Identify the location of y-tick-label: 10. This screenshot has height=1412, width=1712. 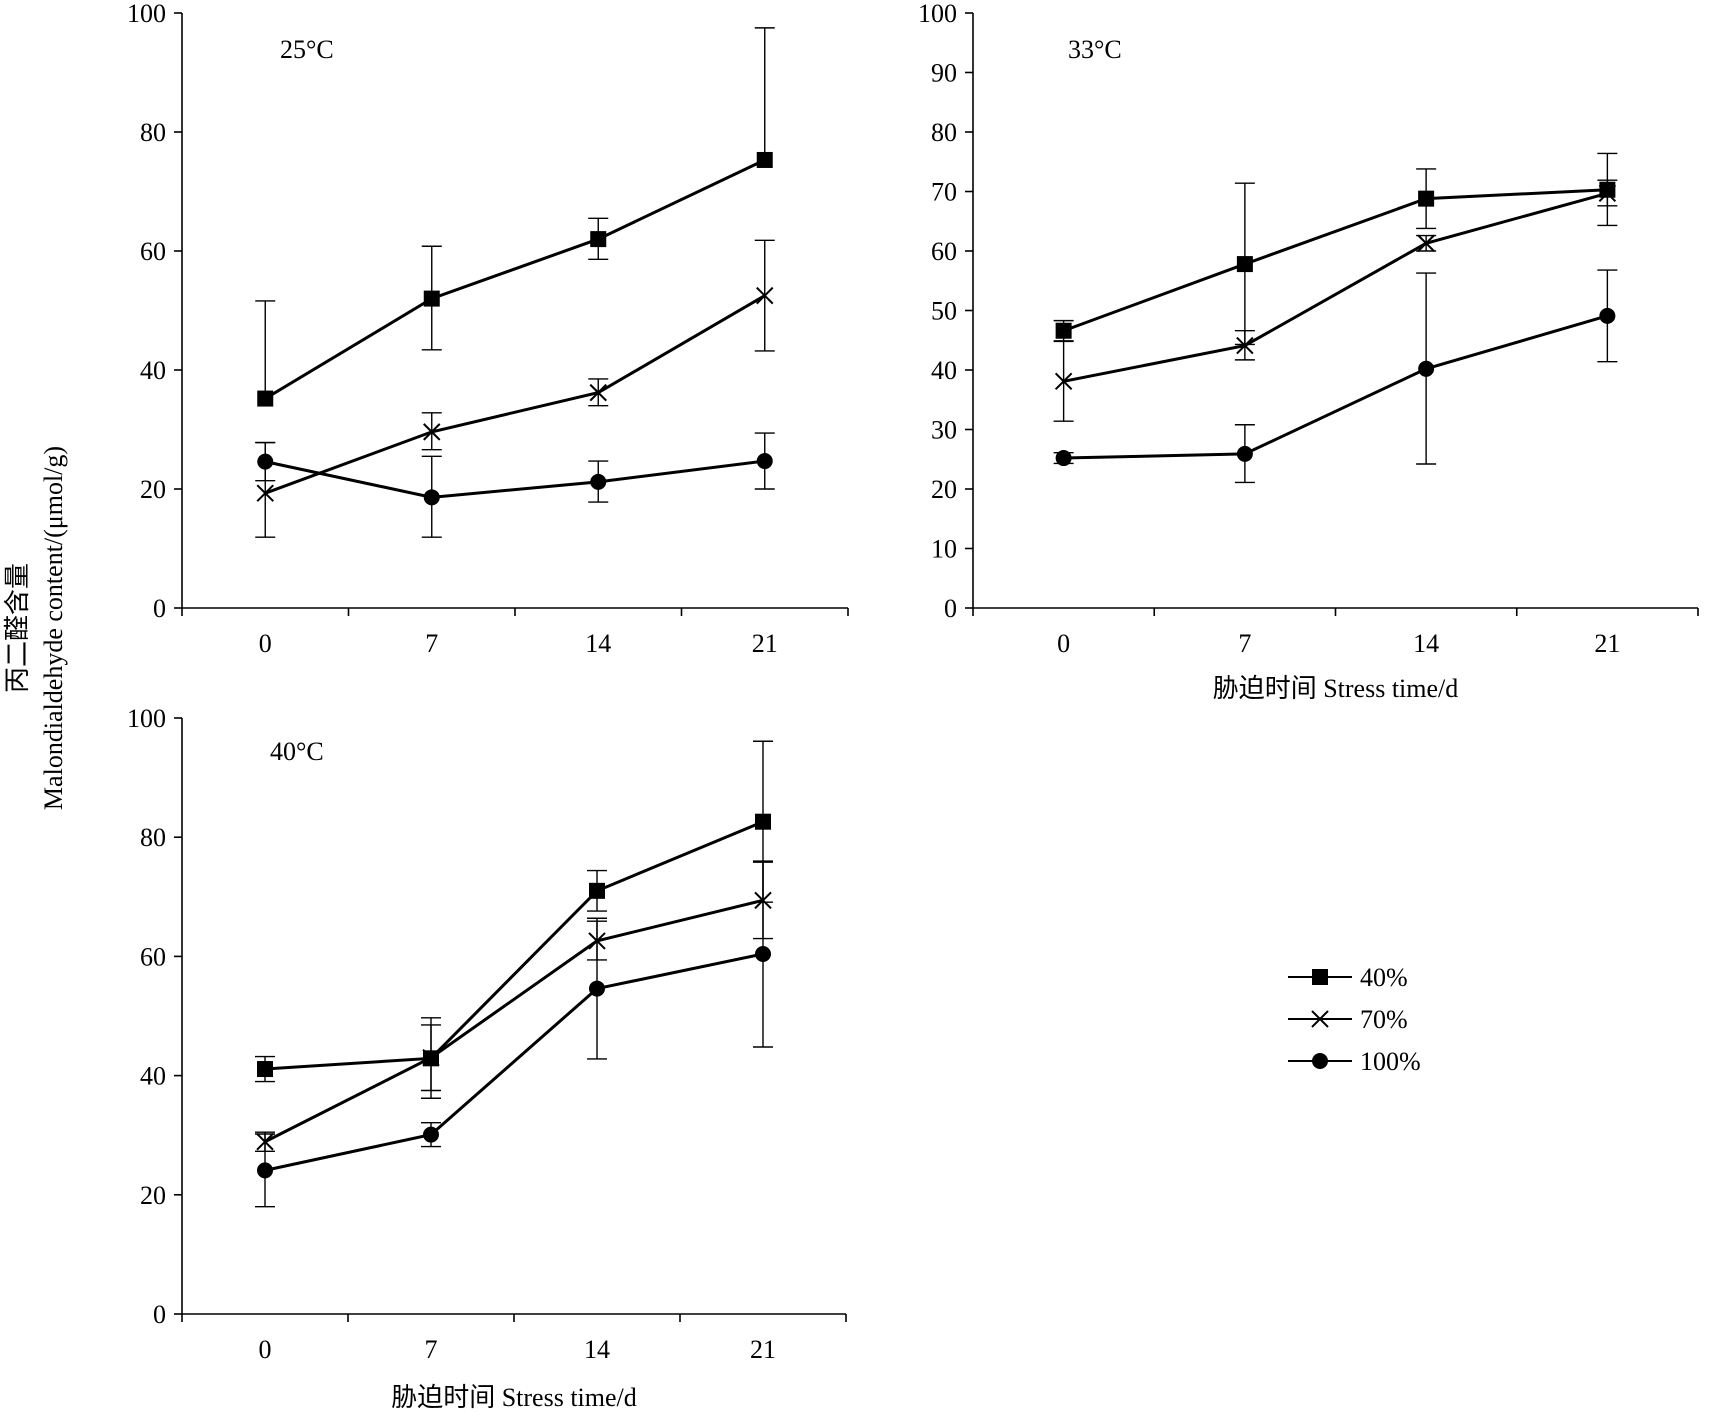
(944, 549).